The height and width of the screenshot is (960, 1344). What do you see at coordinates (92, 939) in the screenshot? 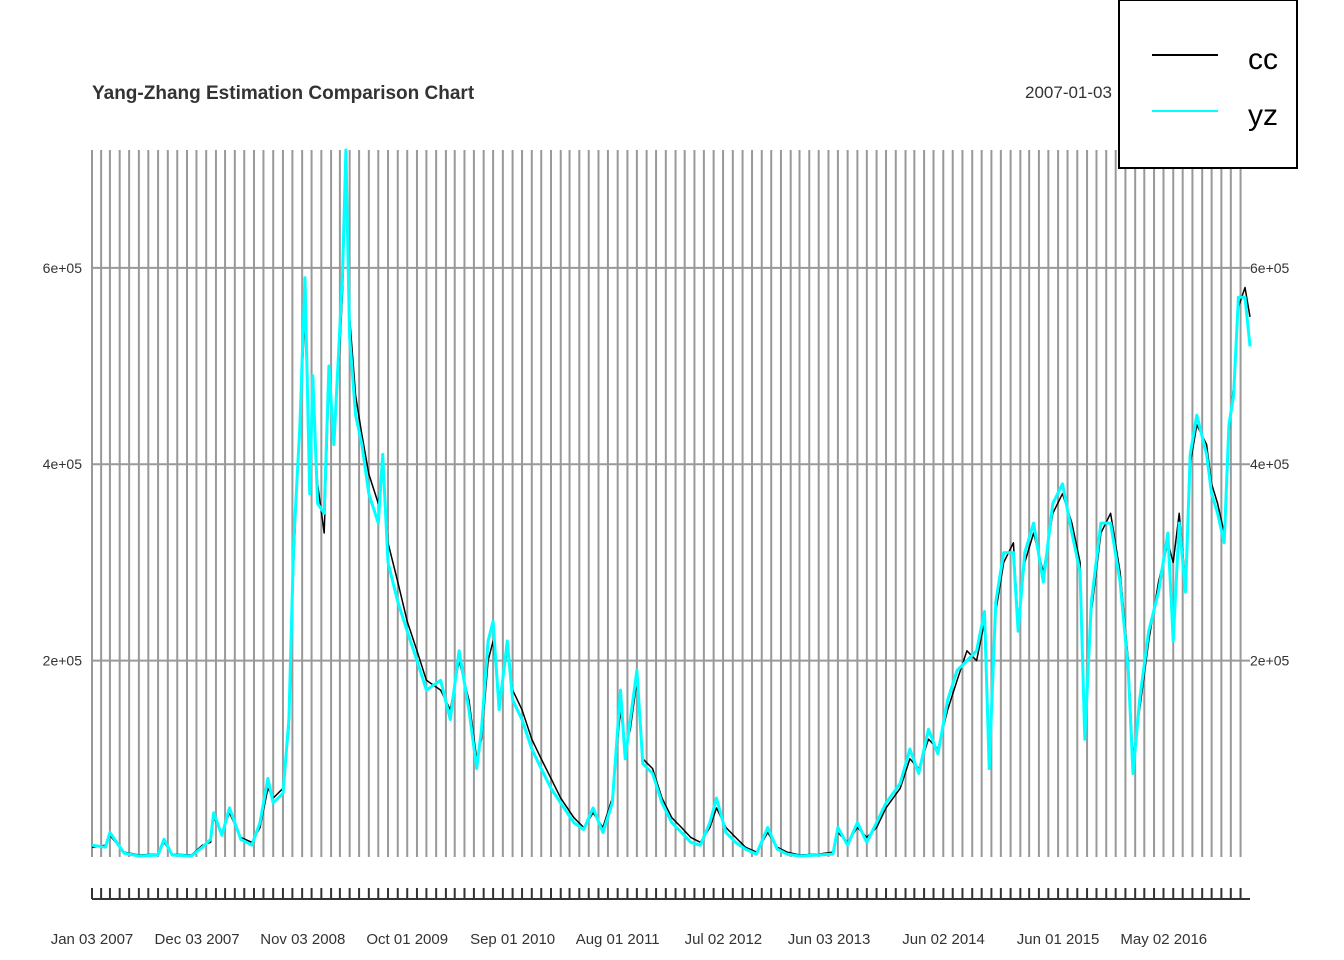
I see `x-tick-label-0: Jan 03 2007` at bounding box center [92, 939].